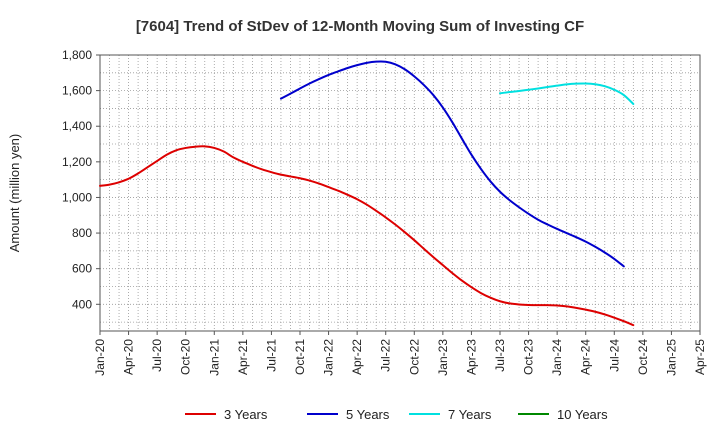 Image resolution: width=720 pixels, height=440 pixels. Describe the element at coordinates (271, 355) in the screenshot. I see `x-tick-label: Jul-21` at that location.